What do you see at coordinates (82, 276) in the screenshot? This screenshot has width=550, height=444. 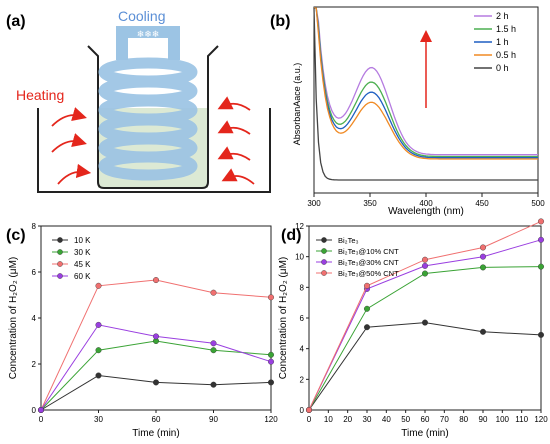 I see `legend-label: 60 K` at bounding box center [82, 276].